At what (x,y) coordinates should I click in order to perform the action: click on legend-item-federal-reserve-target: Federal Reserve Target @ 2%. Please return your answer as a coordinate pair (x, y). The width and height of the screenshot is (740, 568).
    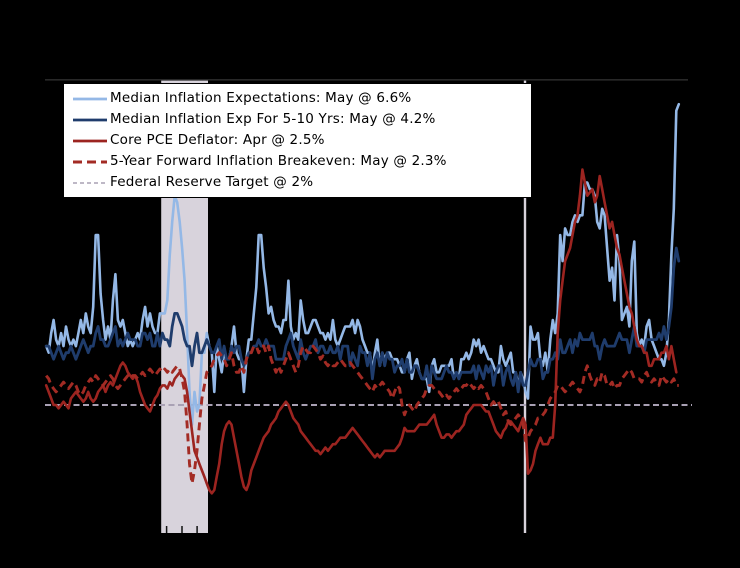
    Looking at the image, I should click on (299, 182).